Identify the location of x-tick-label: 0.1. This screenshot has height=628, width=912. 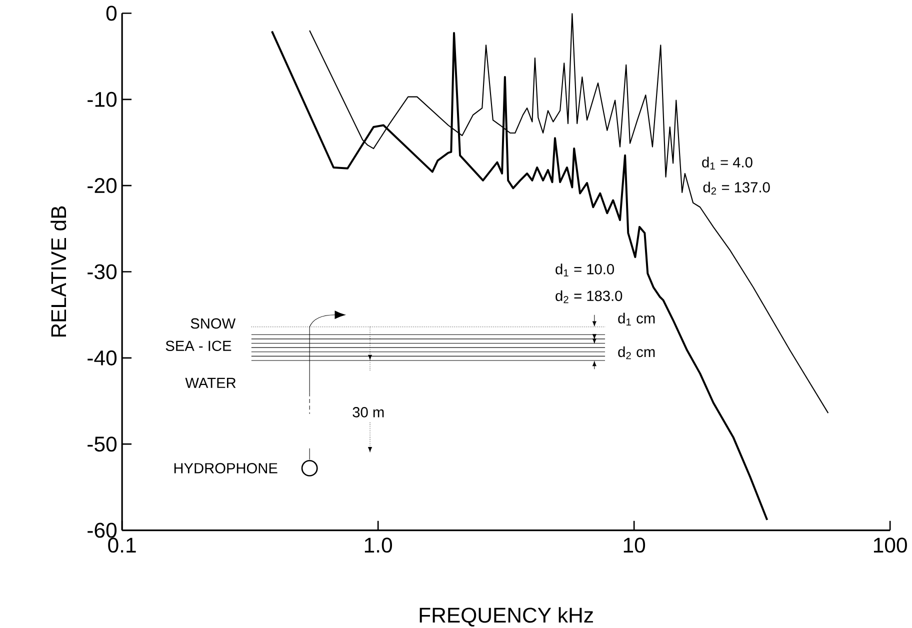
(122, 545).